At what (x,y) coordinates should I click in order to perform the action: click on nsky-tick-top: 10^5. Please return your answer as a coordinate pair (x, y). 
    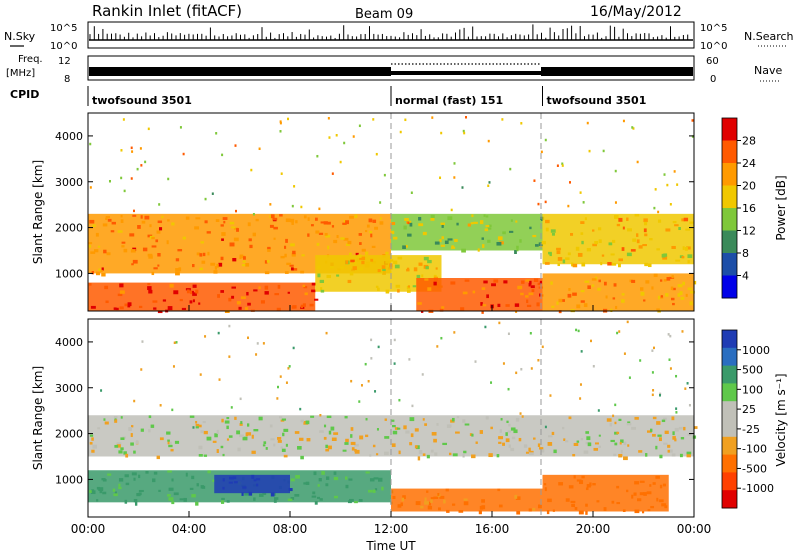
    Looking at the image, I should click on (63, 28).